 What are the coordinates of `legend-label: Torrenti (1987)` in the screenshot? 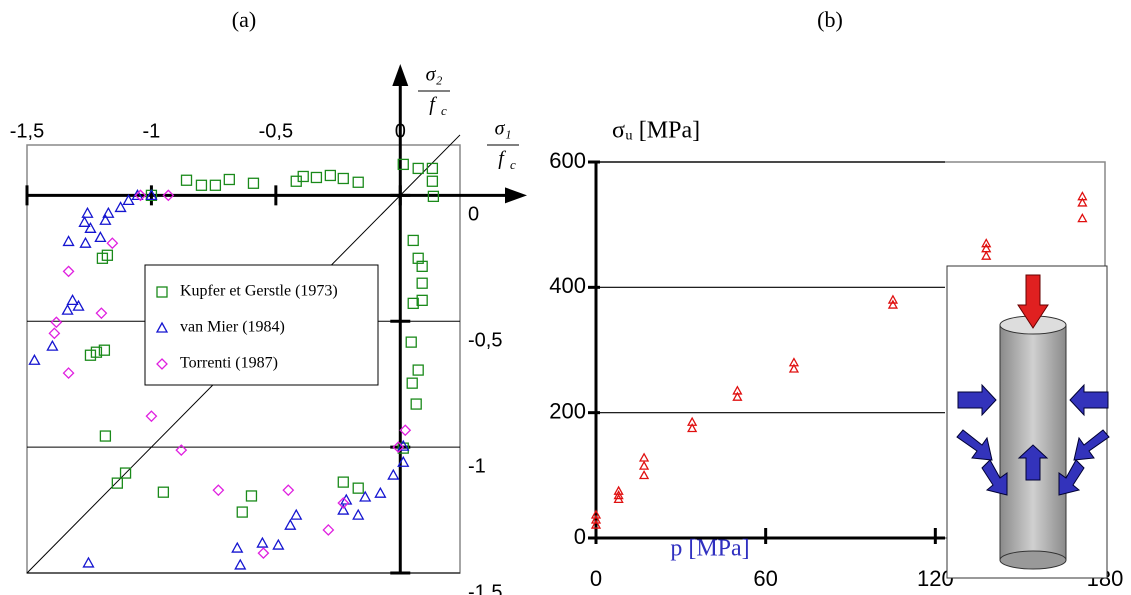 It's located at (229, 363).